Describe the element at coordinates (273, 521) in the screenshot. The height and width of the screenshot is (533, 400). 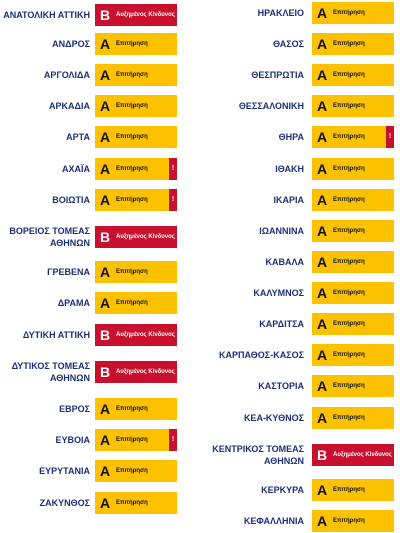
I see `region-name: ΚΕΦΑΛΛΗΝΙΑ` at that location.